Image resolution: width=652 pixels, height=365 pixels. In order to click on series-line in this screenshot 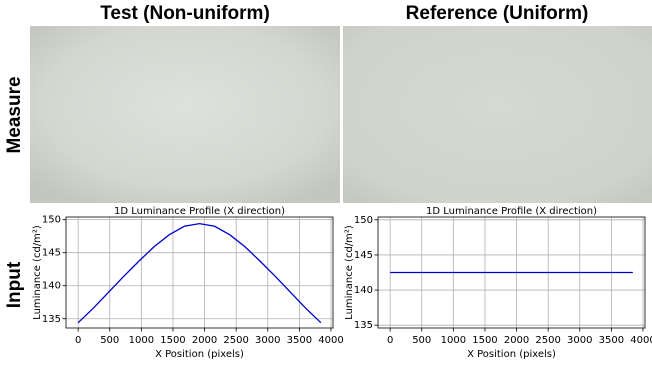, I will do `click(199, 273)`.